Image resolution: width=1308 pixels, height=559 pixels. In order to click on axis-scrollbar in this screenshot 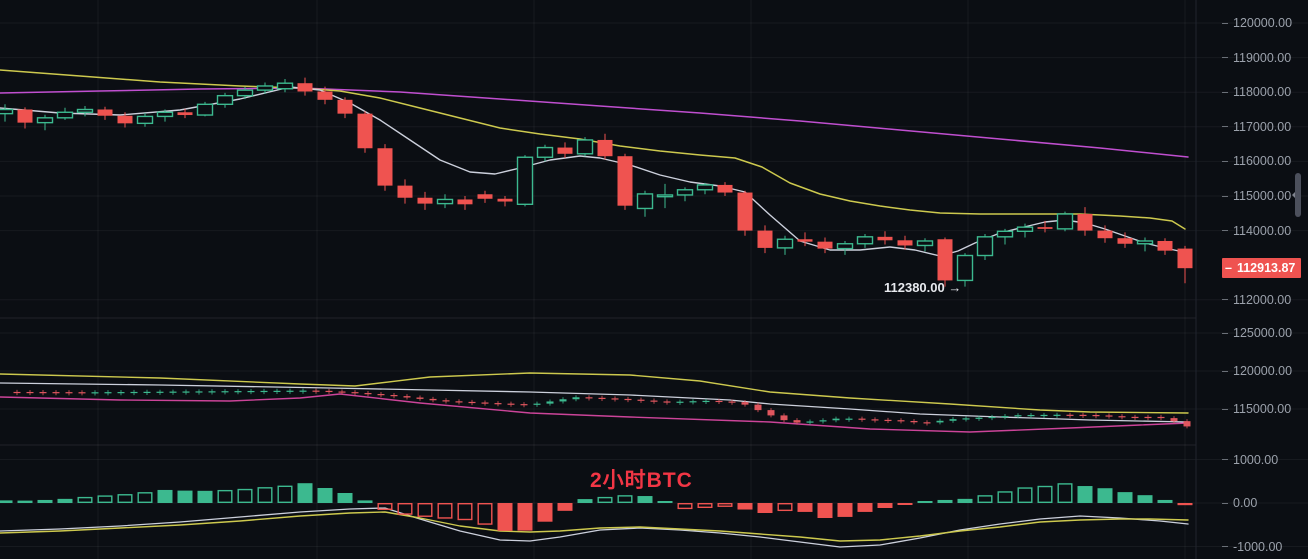, I will do `click(1300, 279)`.